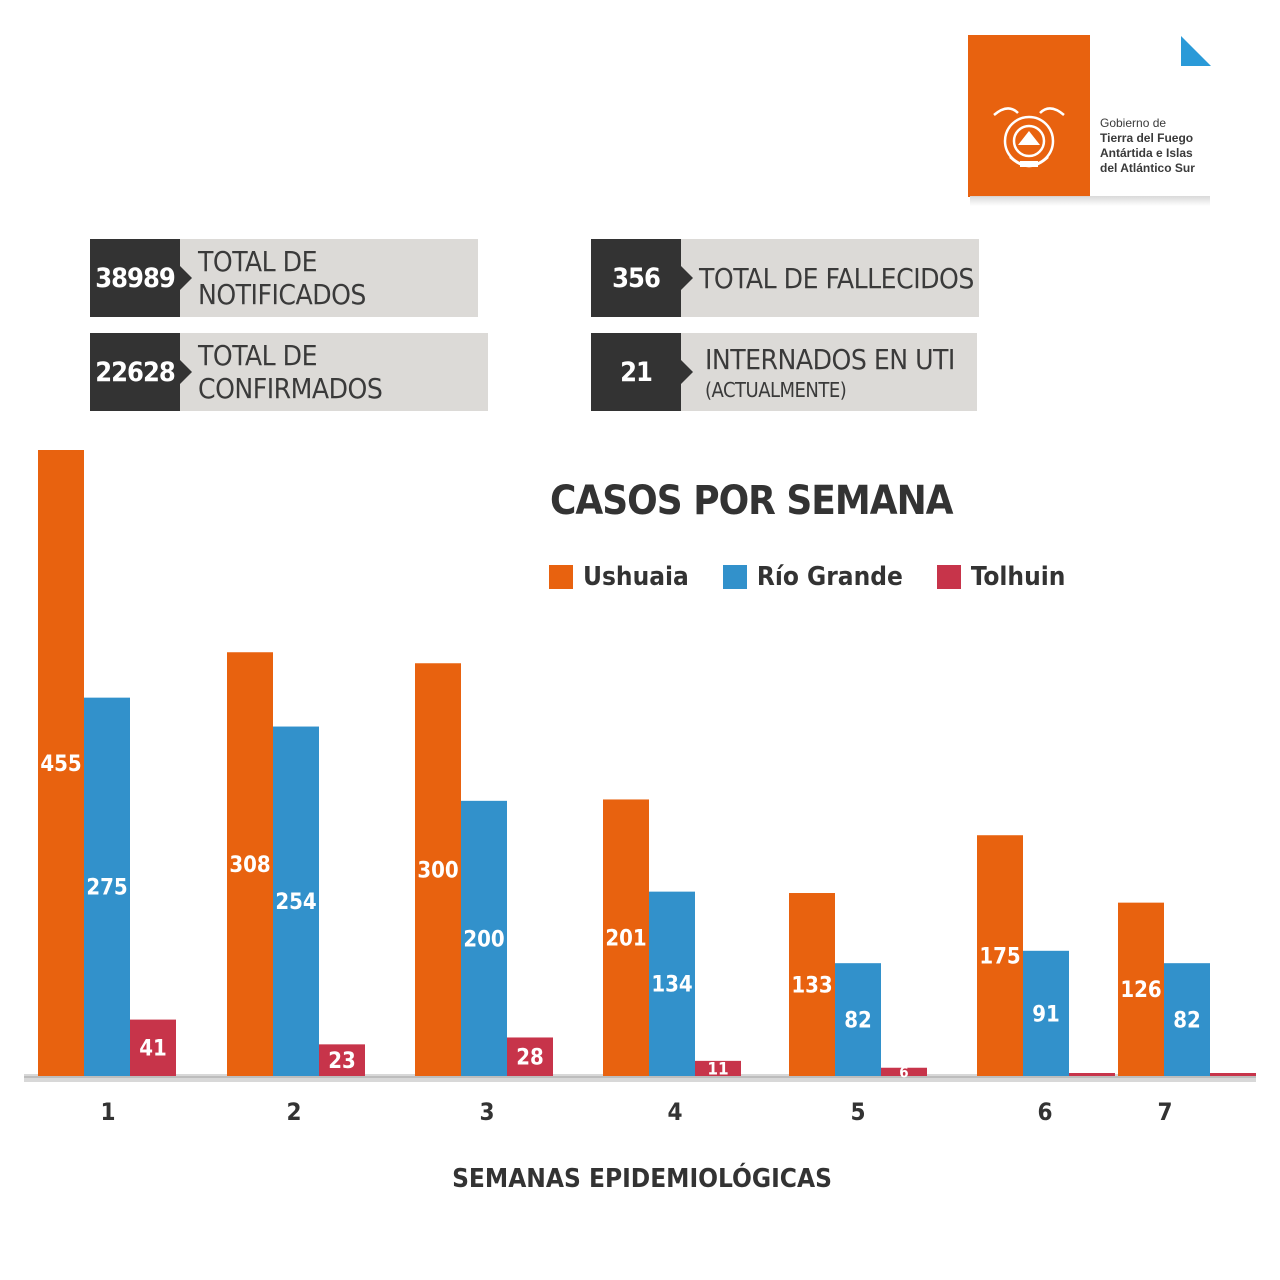 The image size is (1280, 1280). I want to click on legend-label-rio-grande: Río Grande, so click(829, 577).